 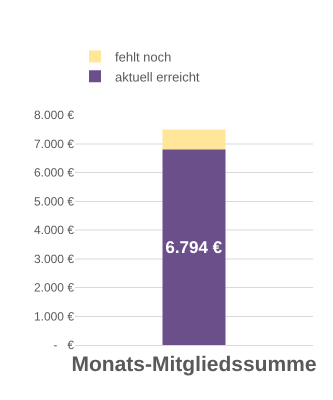 What do you see at coordinates (143, 56) in the screenshot?
I see `legend-label: fehlt noch` at bounding box center [143, 56].